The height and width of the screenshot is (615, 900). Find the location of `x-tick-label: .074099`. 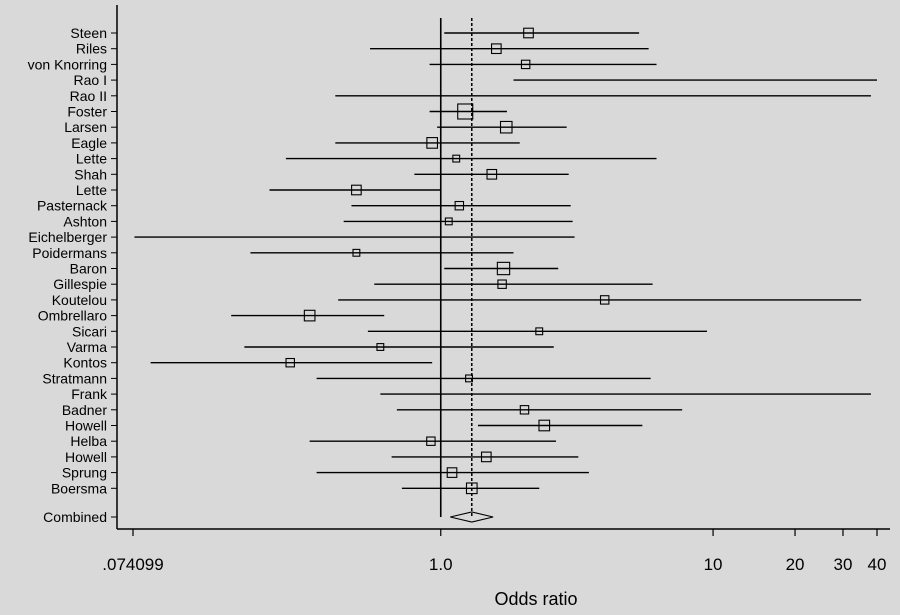

x-tick-label: .074099 is located at coordinates (132, 564).